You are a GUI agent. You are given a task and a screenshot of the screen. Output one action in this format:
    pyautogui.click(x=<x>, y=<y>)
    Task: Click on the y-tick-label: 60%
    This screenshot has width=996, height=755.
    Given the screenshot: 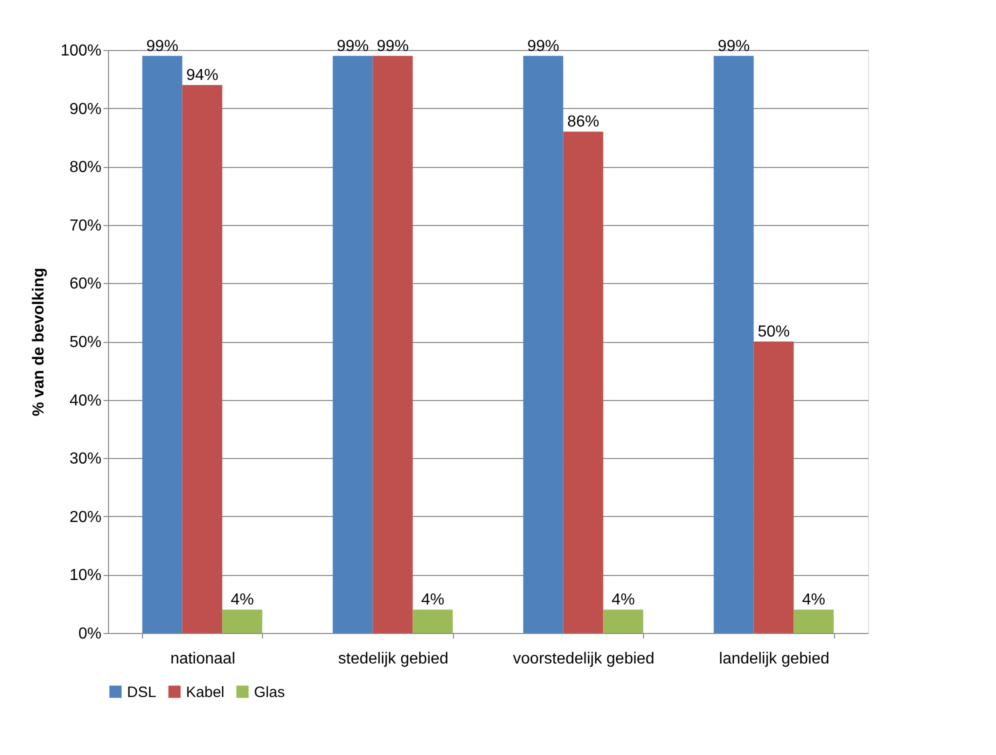 What is the action you would take?
    pyautogui.click(x=85, y=284)
    